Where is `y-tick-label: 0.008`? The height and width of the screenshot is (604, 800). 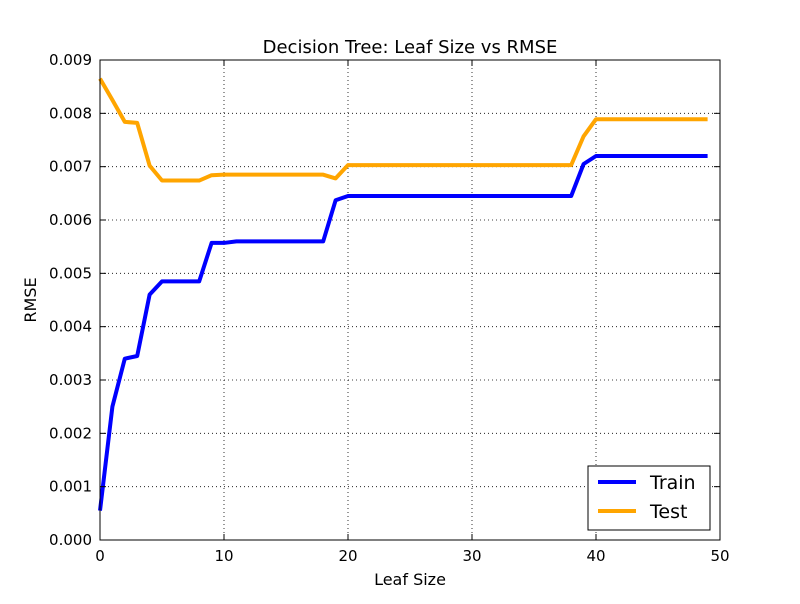 y-tick-label: 0.008 is located at coordinates (70, 113).